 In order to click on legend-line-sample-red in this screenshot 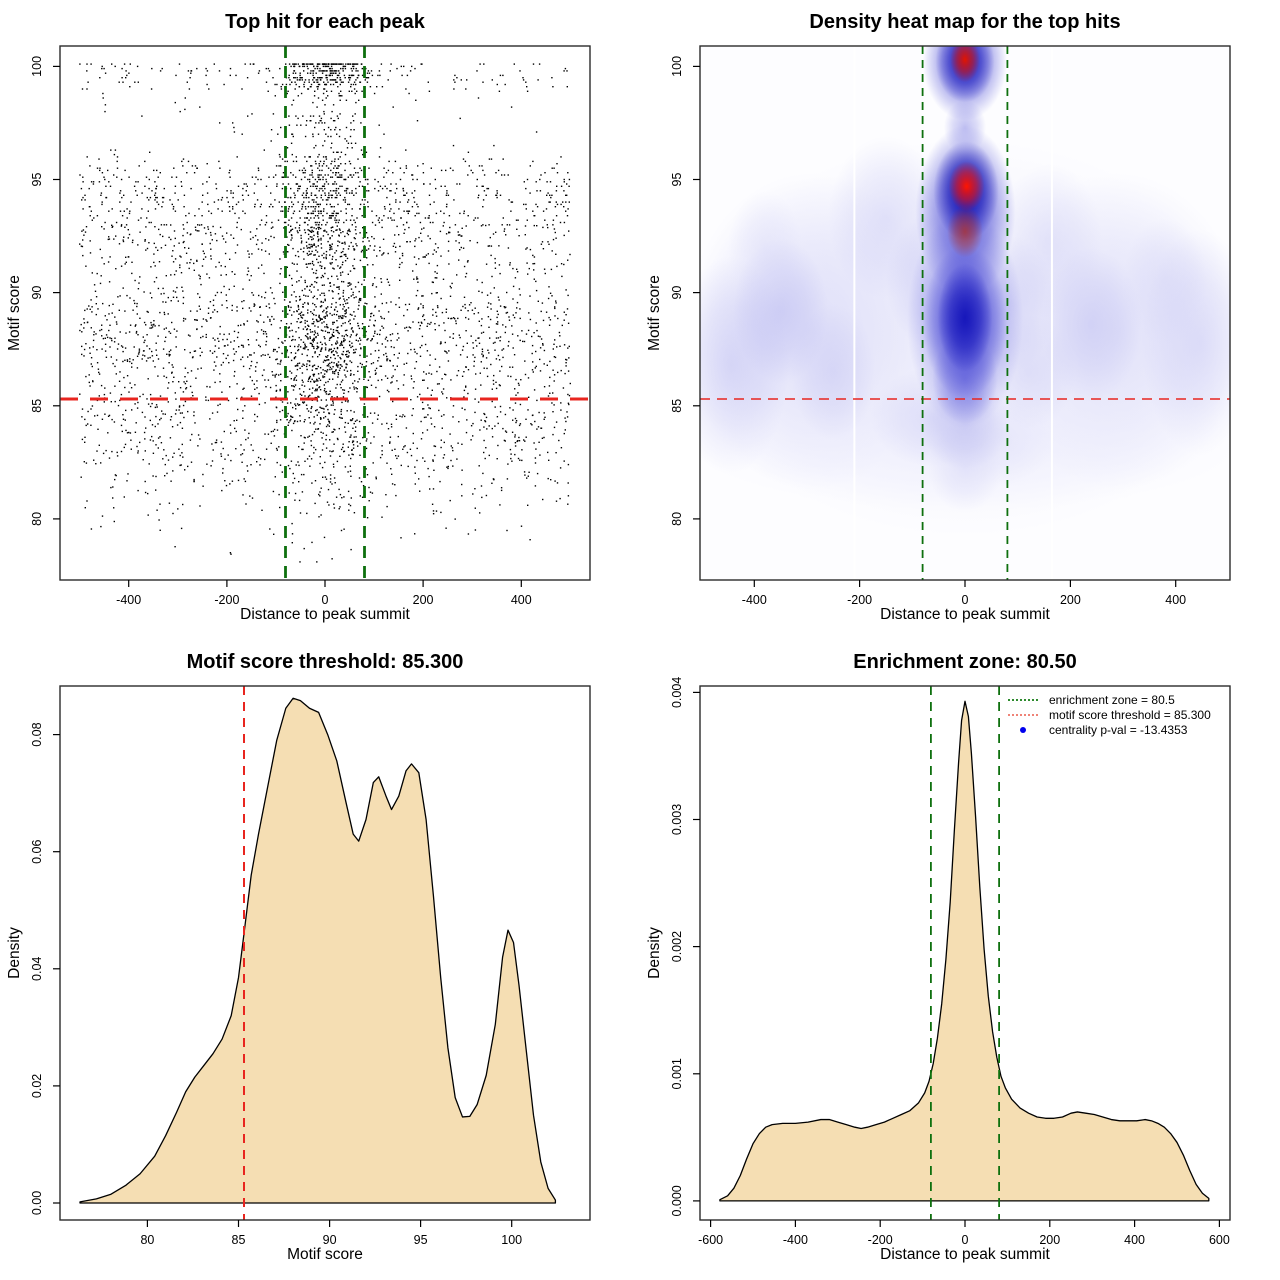, I will do `click(1023, 714)`.